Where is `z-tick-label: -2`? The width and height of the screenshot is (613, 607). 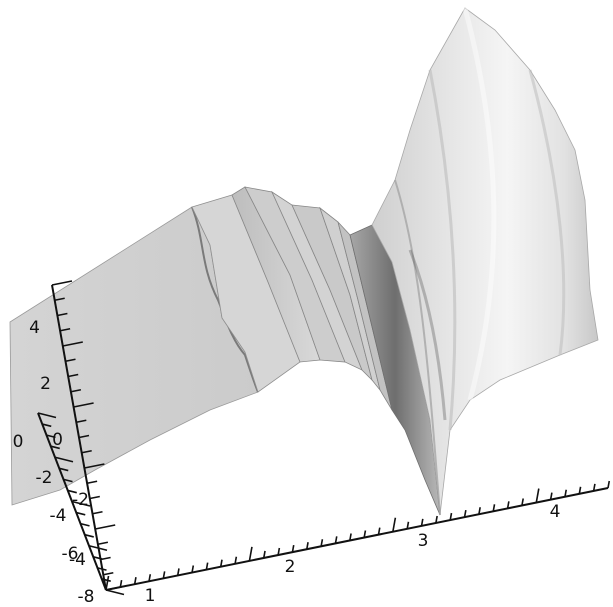
z-tick-label: -2 is located at coordinates (80, 500).